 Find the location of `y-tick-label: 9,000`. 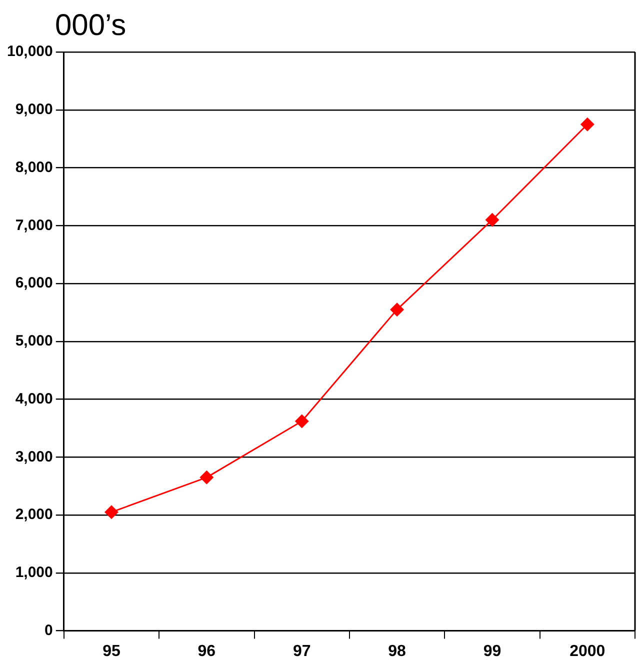

y-tick-label: 9,000 is located at coordinates (34, 109).